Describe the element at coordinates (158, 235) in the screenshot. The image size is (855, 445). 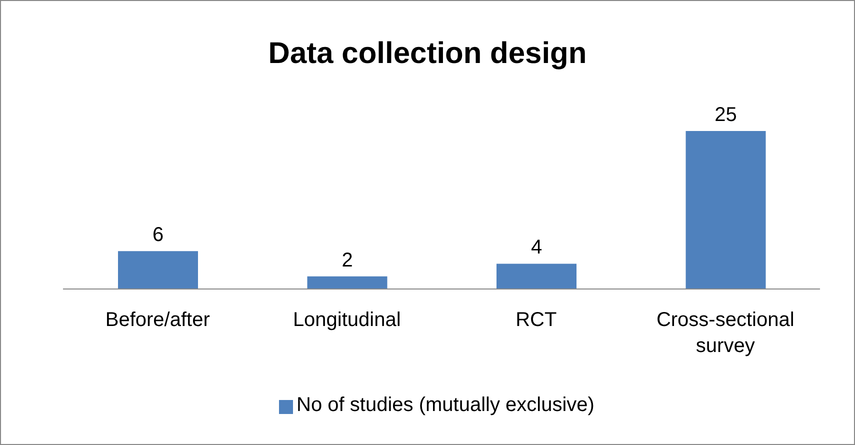
I see `data-label: 6` at that location.